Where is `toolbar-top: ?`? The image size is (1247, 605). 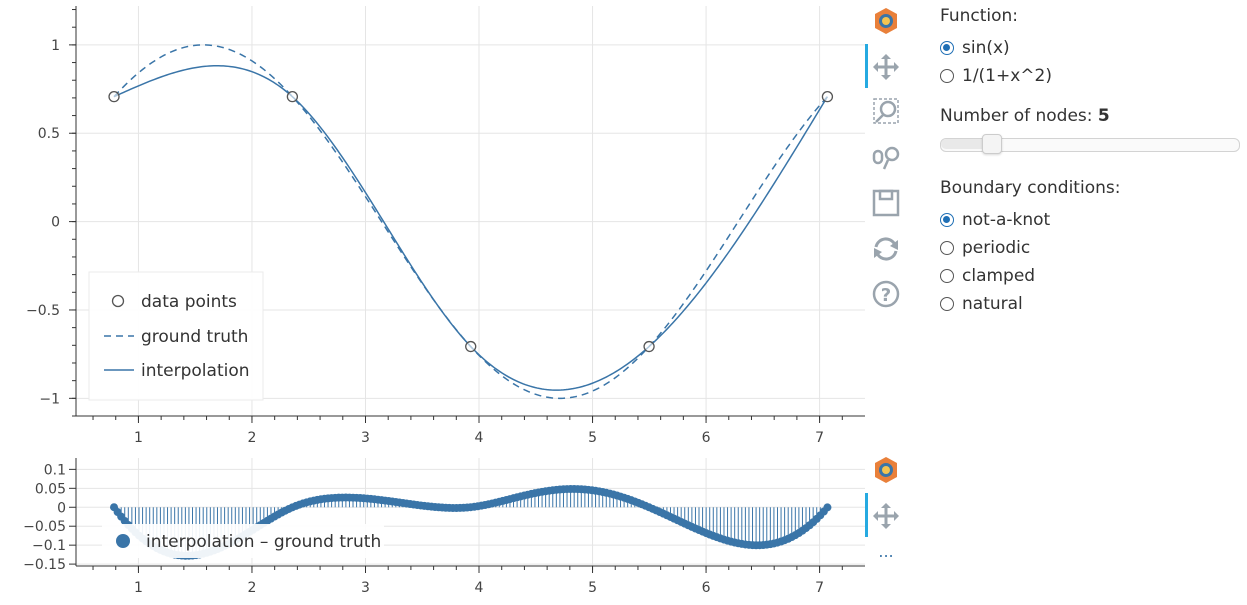 toolbar-top: ? is located at coordinates (882, 158).